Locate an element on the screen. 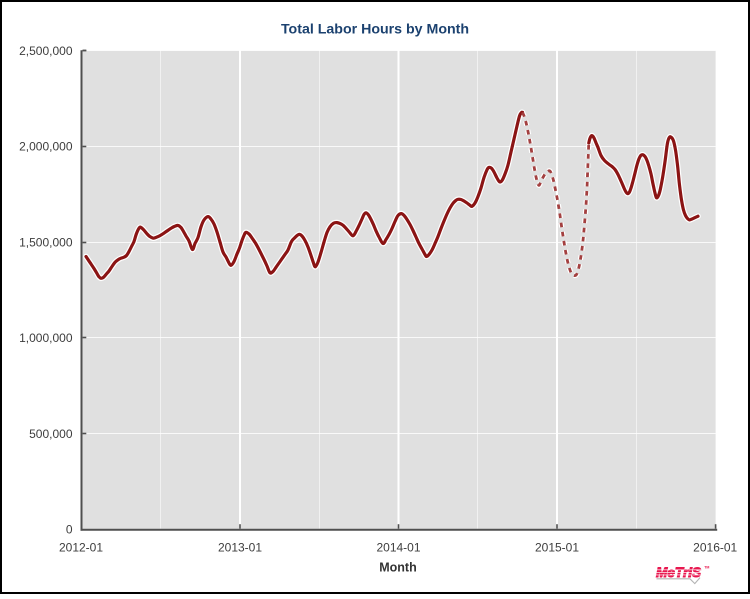  svg-text: TM is located at coordinates (706, 567).